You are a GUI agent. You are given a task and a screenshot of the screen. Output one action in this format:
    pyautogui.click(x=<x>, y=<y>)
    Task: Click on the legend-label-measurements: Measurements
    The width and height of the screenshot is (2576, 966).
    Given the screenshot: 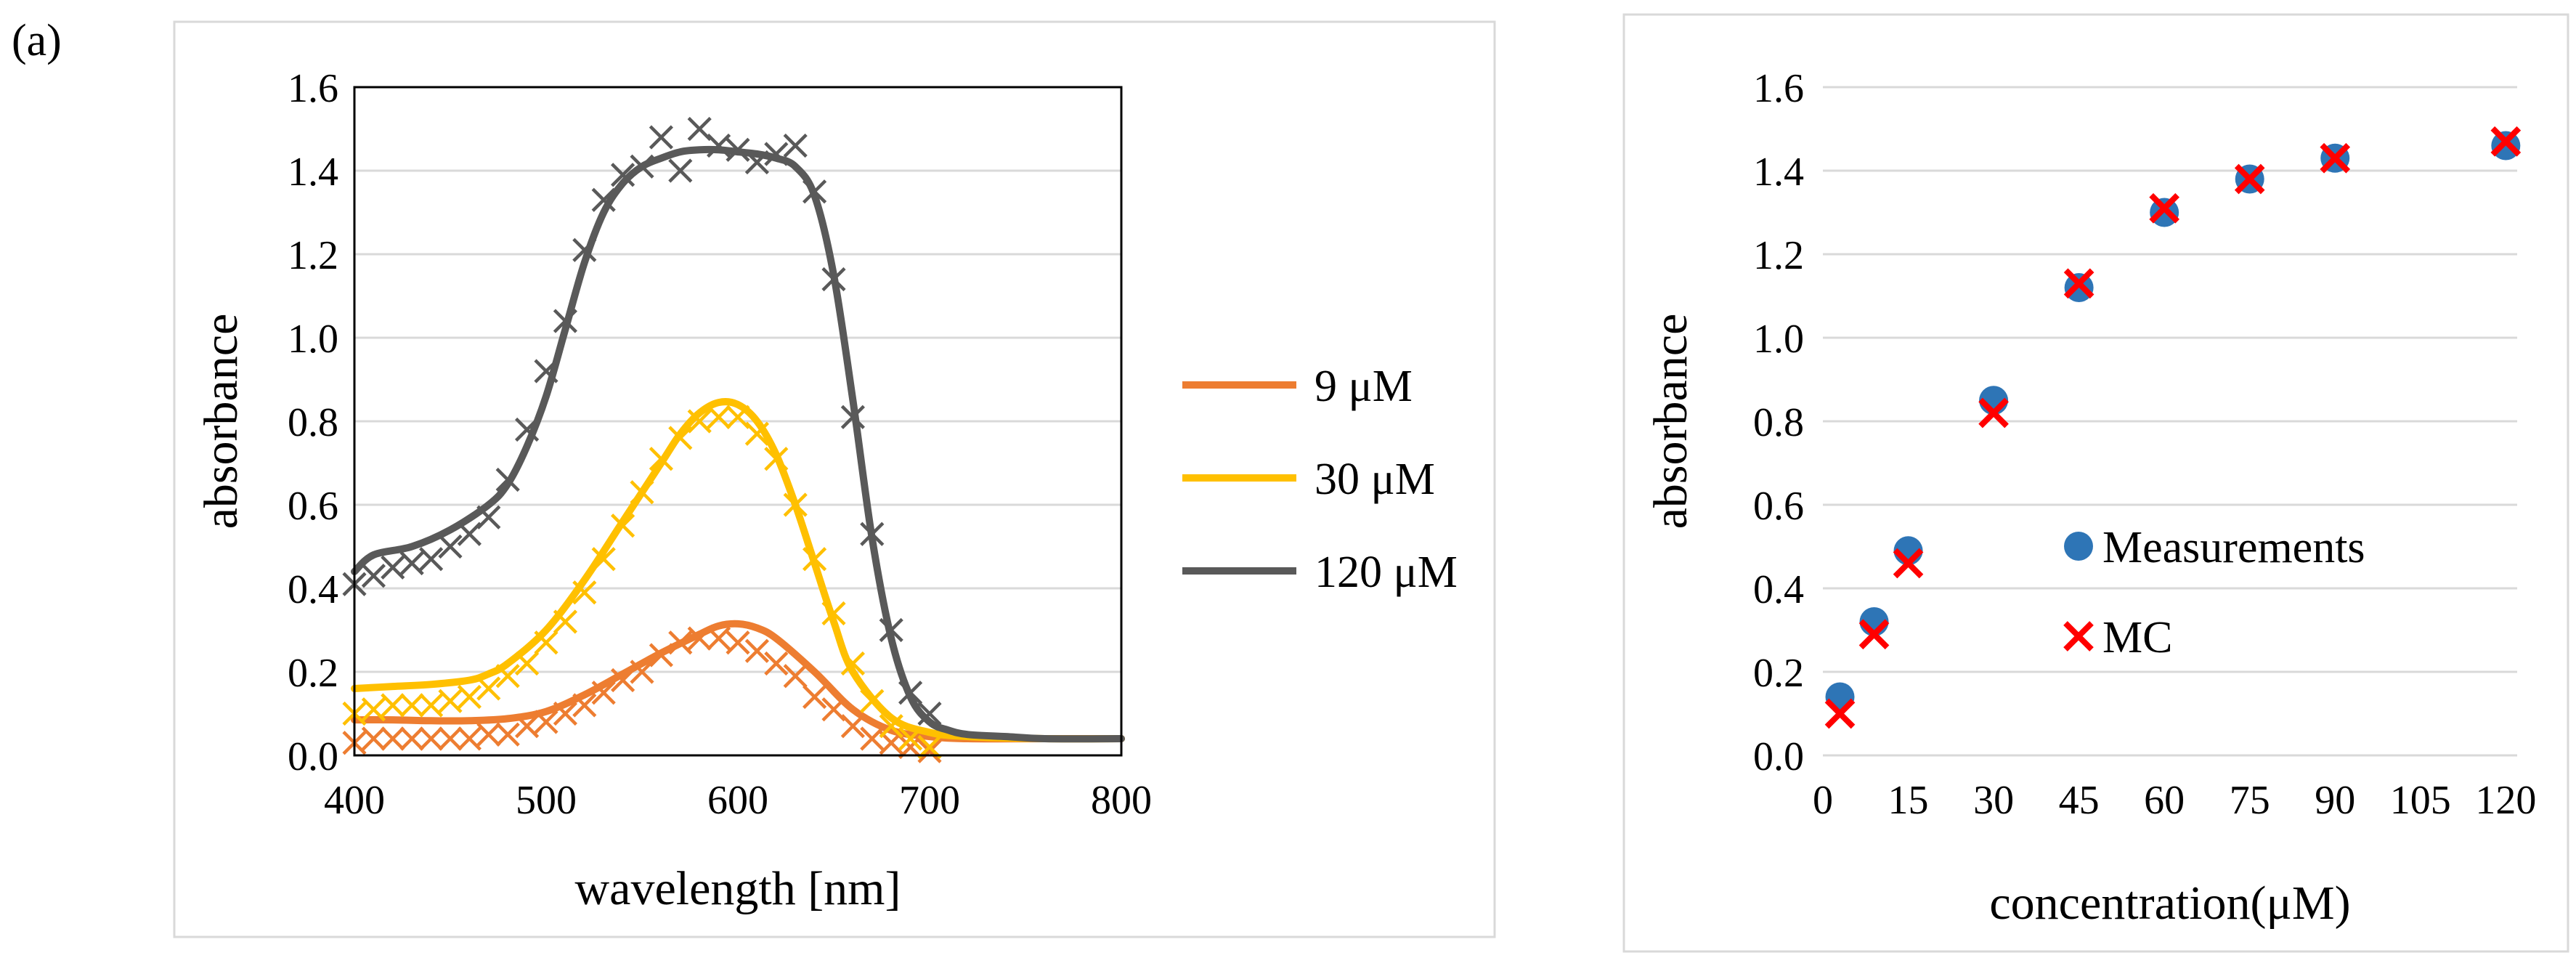 What is the action you would take?
    pyautogui.click(x=2233, y=547)
    